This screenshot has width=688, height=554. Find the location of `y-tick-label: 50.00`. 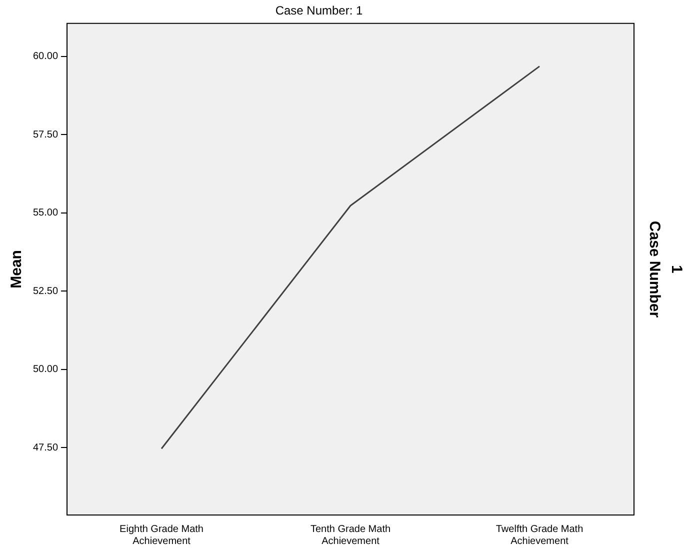

y-tick-label: 50.00 is located at coordinates (45, 370).